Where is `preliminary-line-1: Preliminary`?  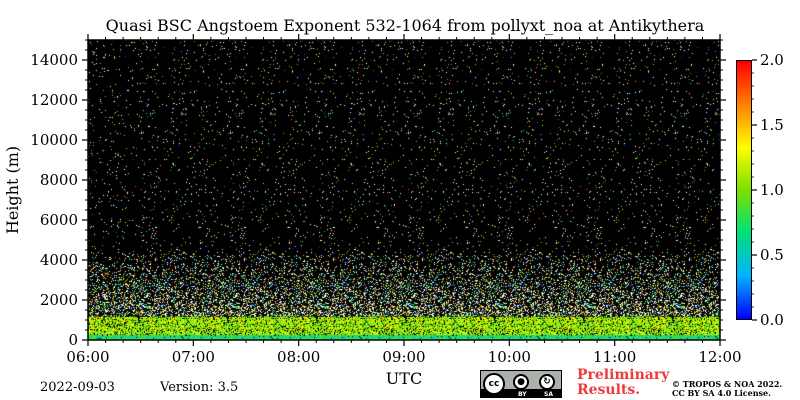 preliminary-line-1: Preliminary is located at coordinates (623, 375).